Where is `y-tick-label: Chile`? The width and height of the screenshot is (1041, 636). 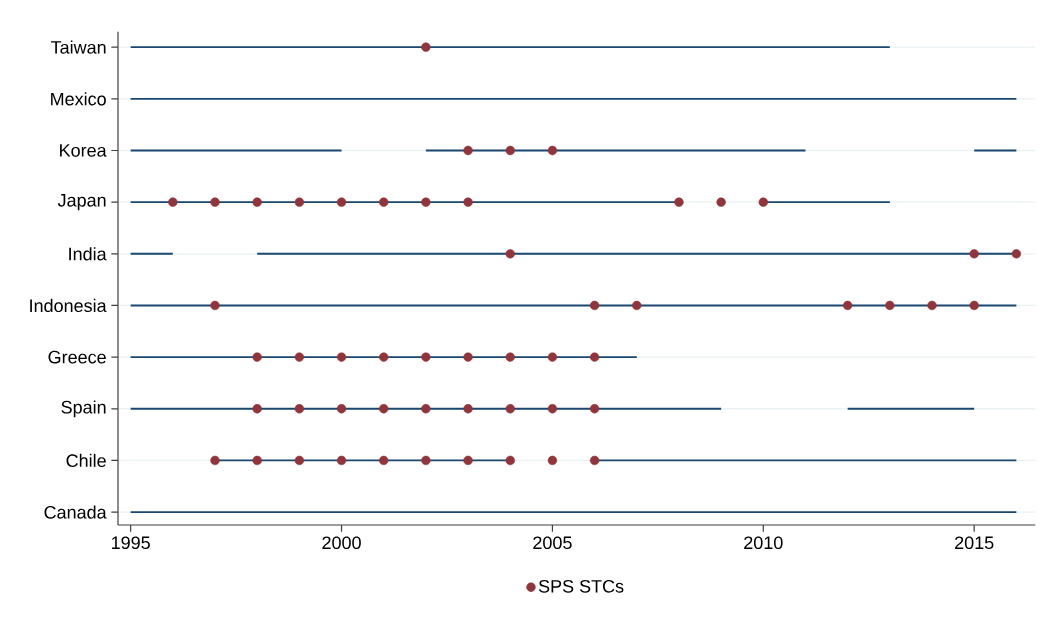 y-tick-label: Chile is located at coordinates (86, 460).